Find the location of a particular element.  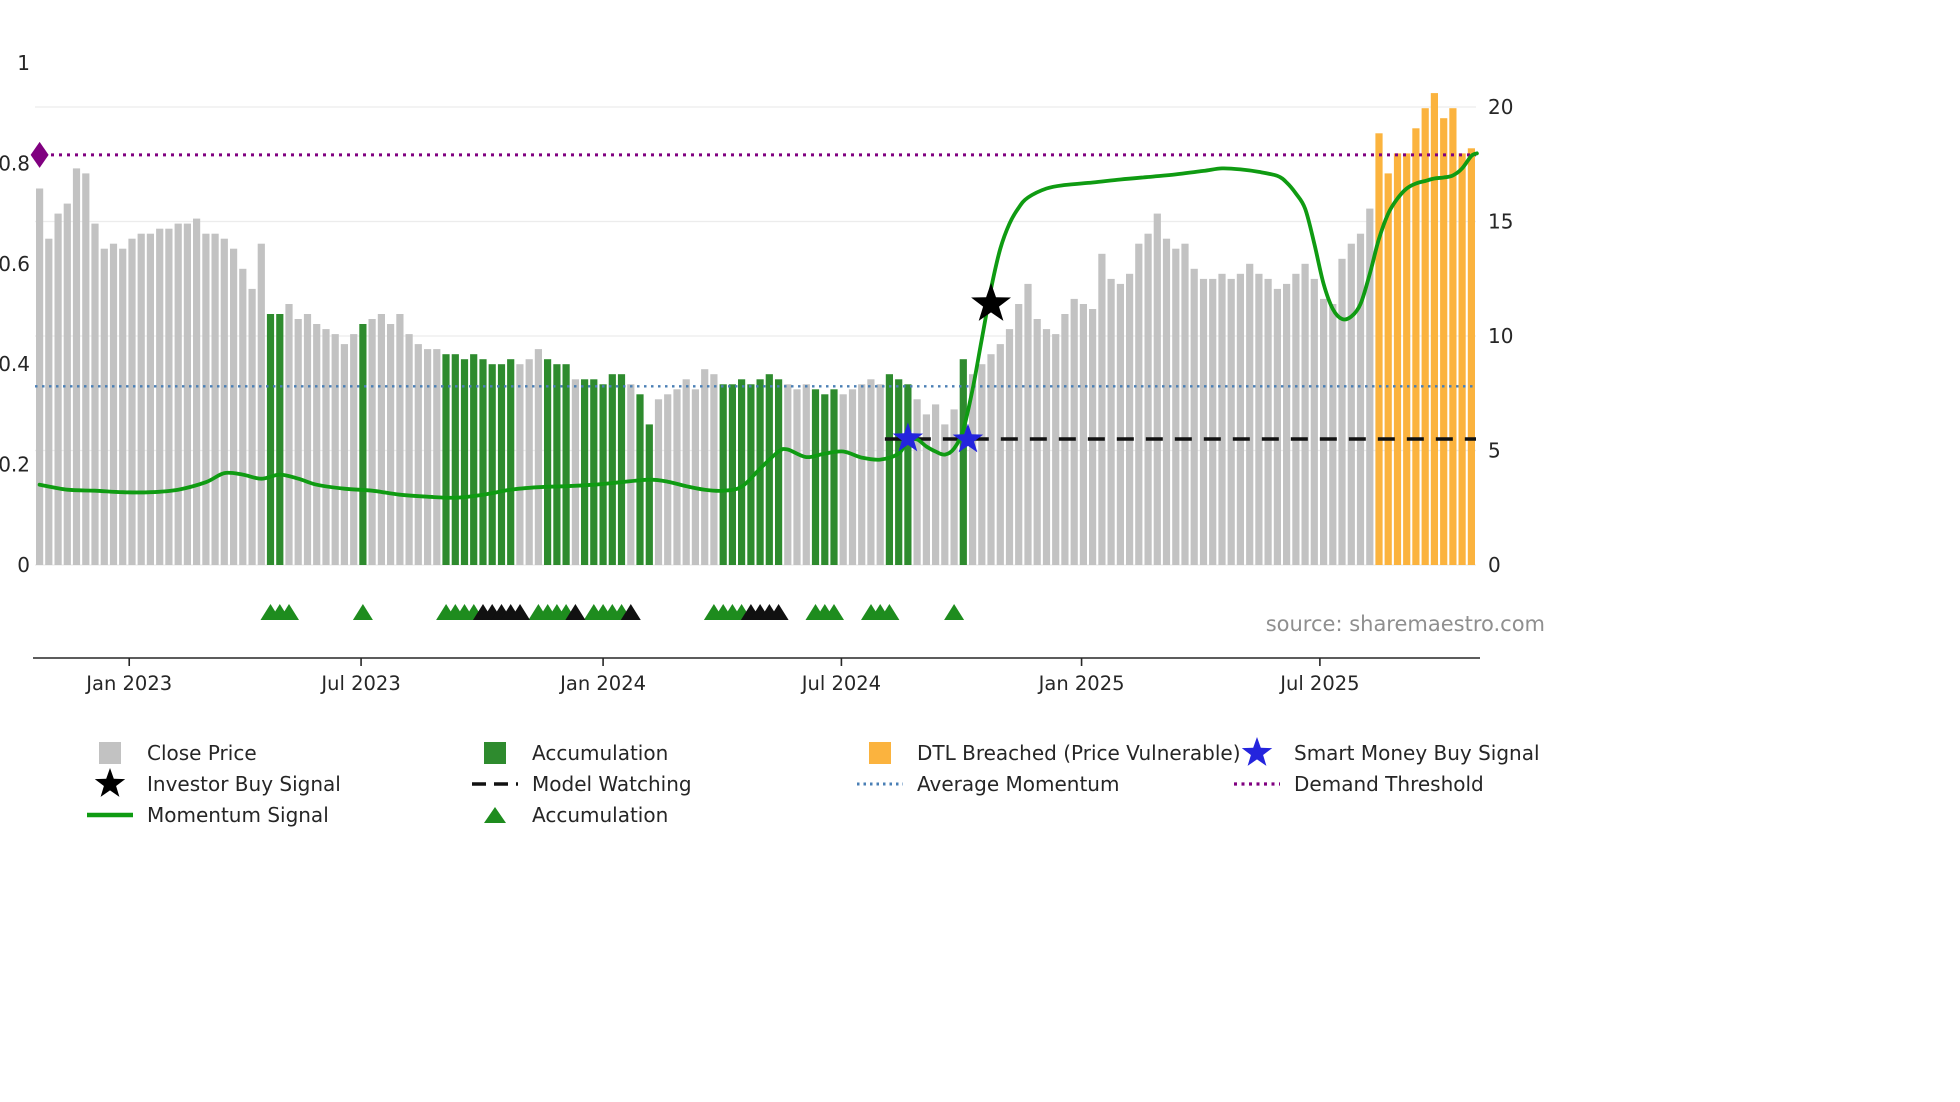

left-axis-tick-label: 0.6 is located at coordinates (15, 264).